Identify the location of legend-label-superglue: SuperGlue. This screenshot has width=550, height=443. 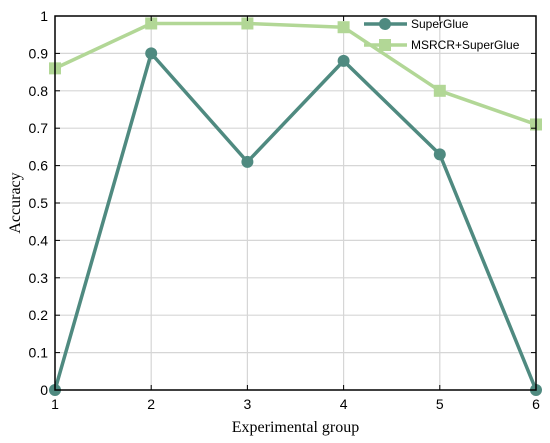
(440, 24).